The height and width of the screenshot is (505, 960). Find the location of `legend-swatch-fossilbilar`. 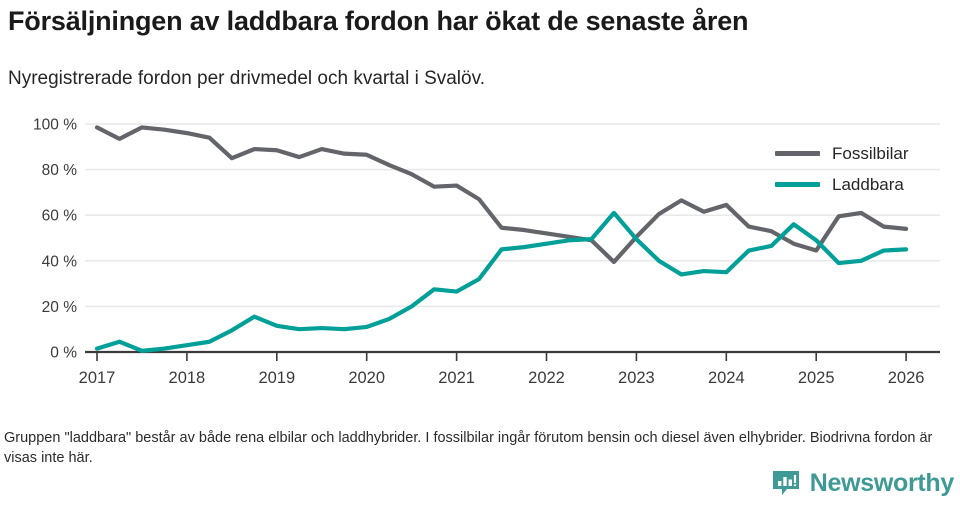

legend-swatch-fossilbilar is located at coordinates (797, 153).